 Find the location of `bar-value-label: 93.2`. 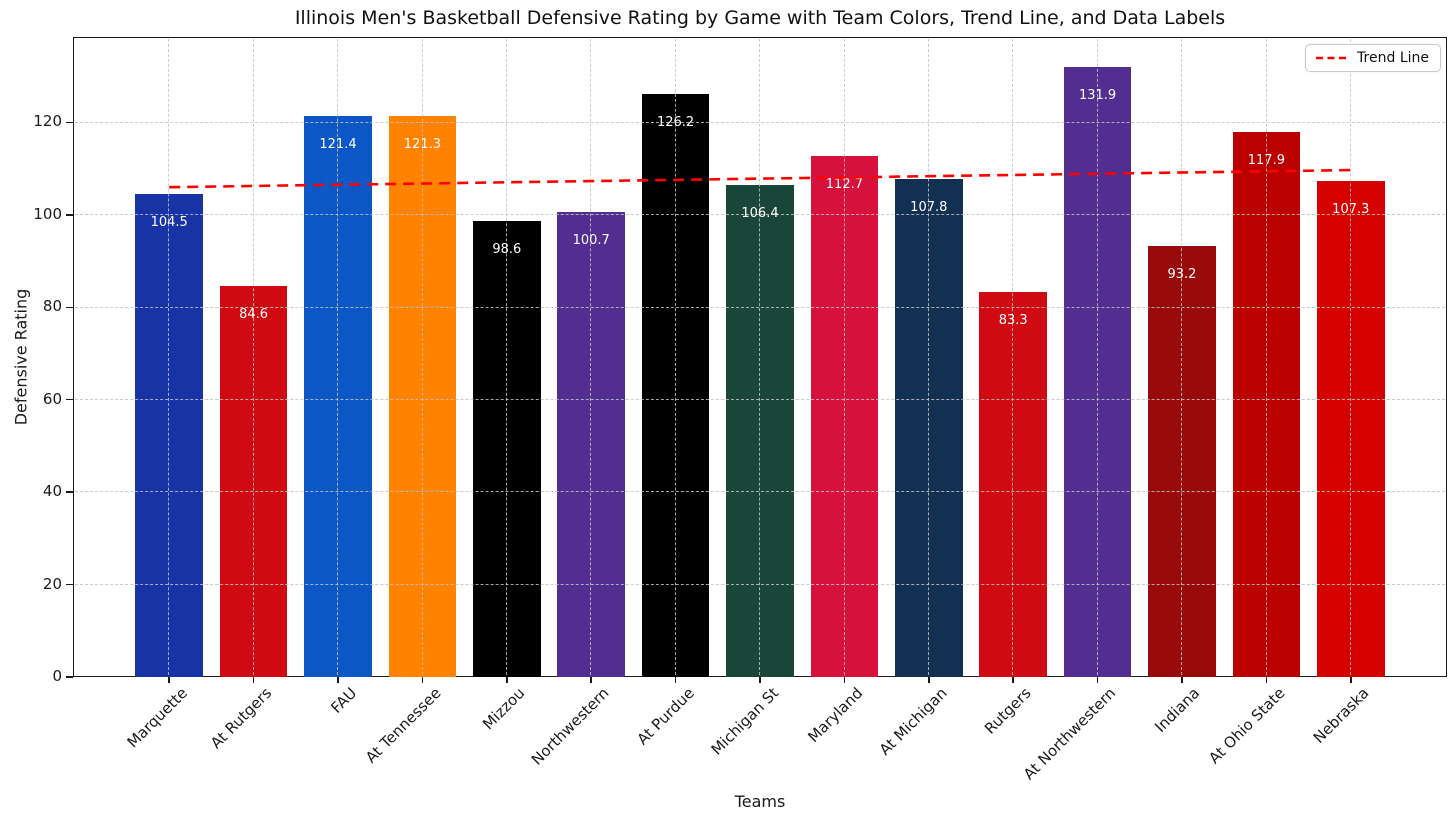

bar-value-label: 93.2 is located at coordinates (1182, 275).